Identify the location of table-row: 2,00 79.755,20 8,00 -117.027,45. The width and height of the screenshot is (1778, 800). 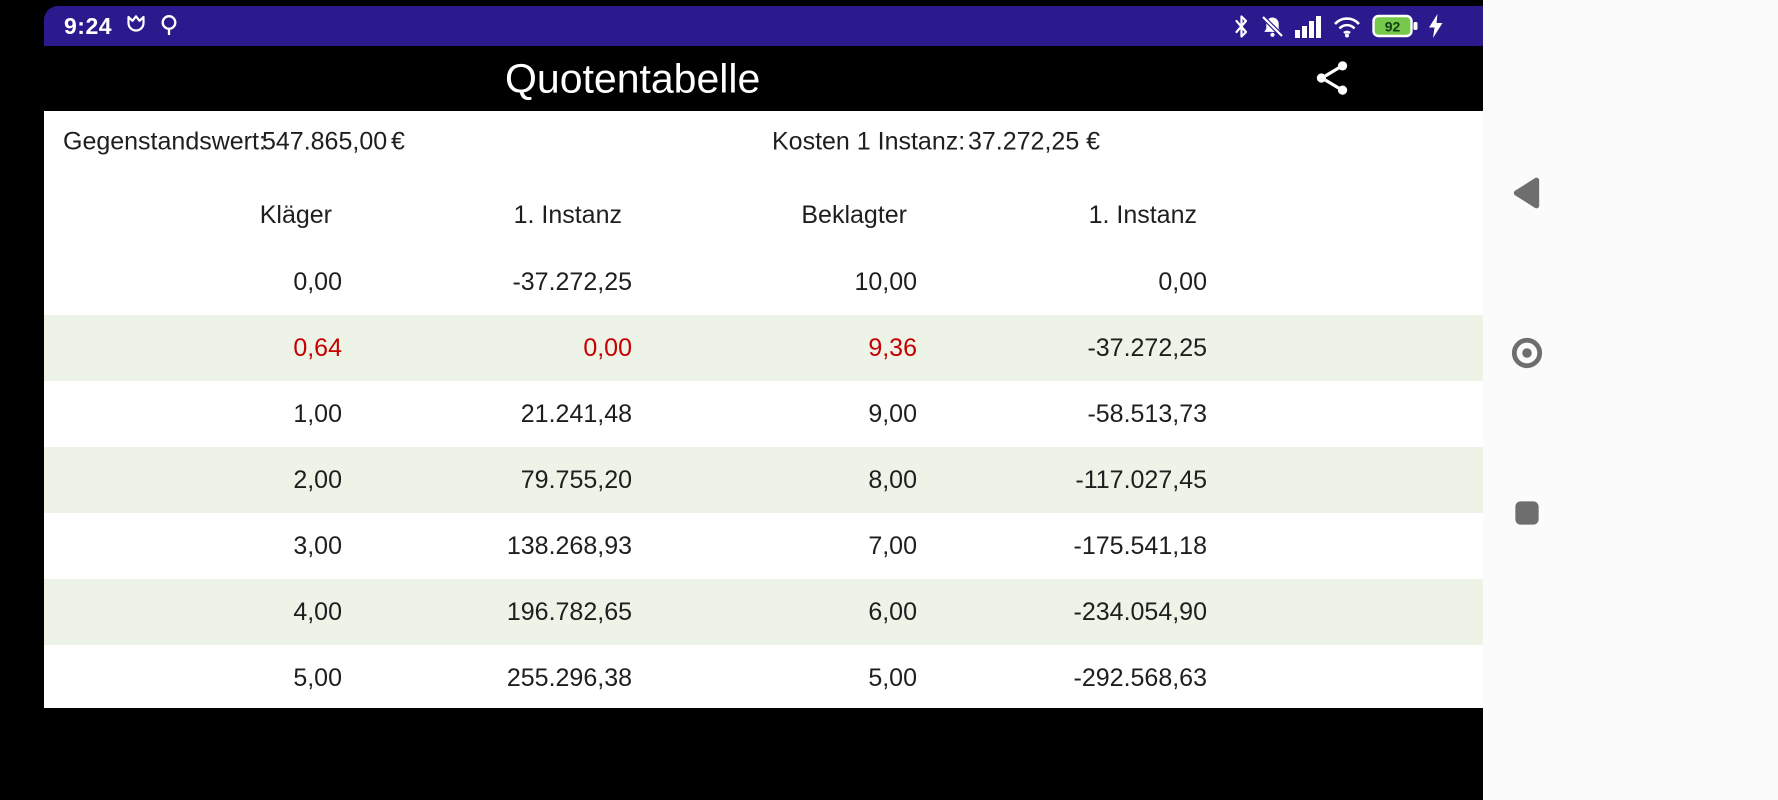
(763, 480).